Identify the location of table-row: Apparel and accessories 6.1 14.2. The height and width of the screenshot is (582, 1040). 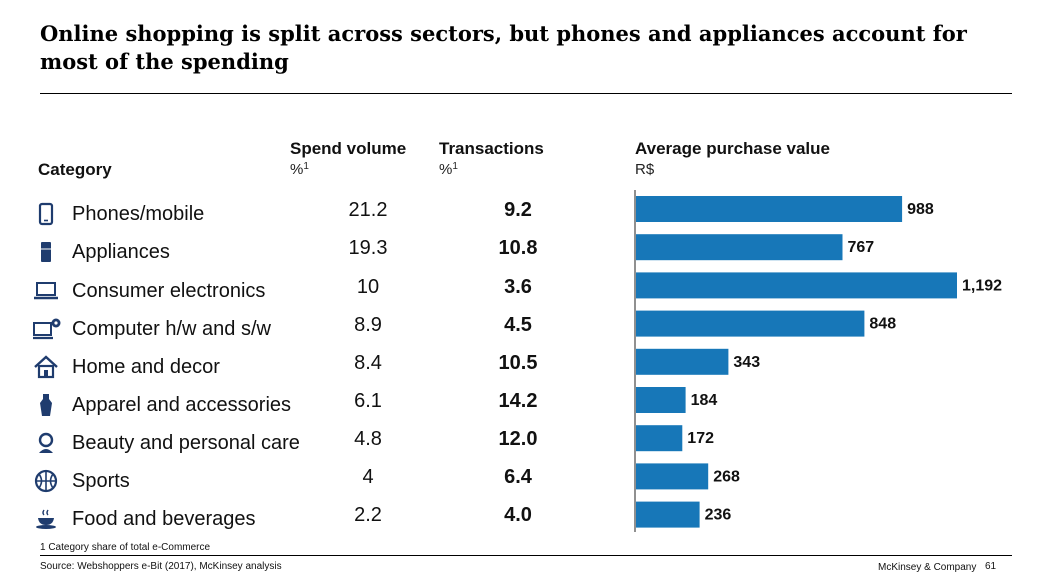
(520, 409).